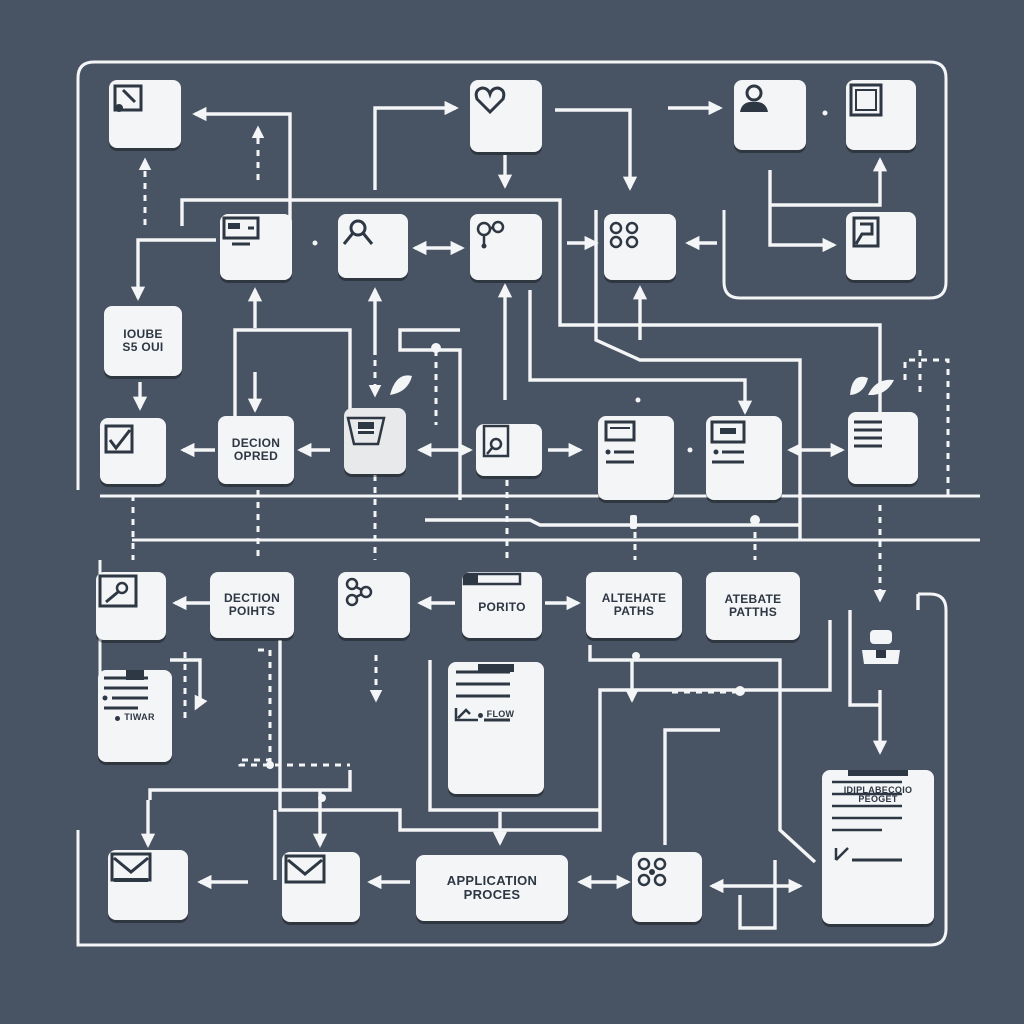 This screenshot has width=1024, height=1024. Describe the element at coordinates (492, 579) in the screenshot. I see `bar-icon` at that location.